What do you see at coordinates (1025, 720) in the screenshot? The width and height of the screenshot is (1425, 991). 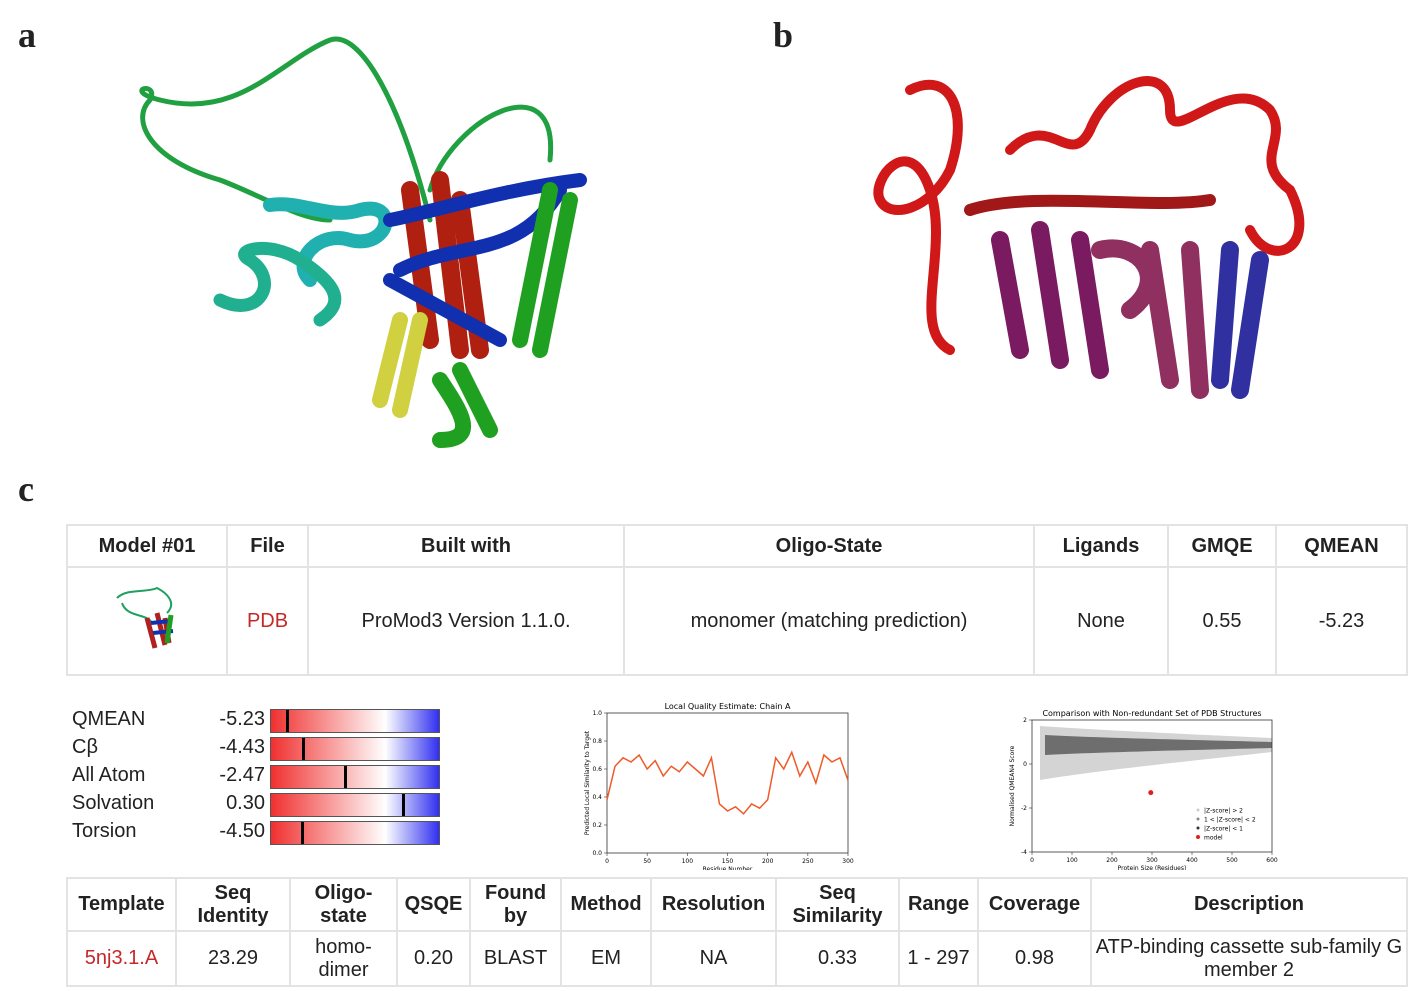 I see `y-tick-label: 2` at bounding box center [1025, 720].